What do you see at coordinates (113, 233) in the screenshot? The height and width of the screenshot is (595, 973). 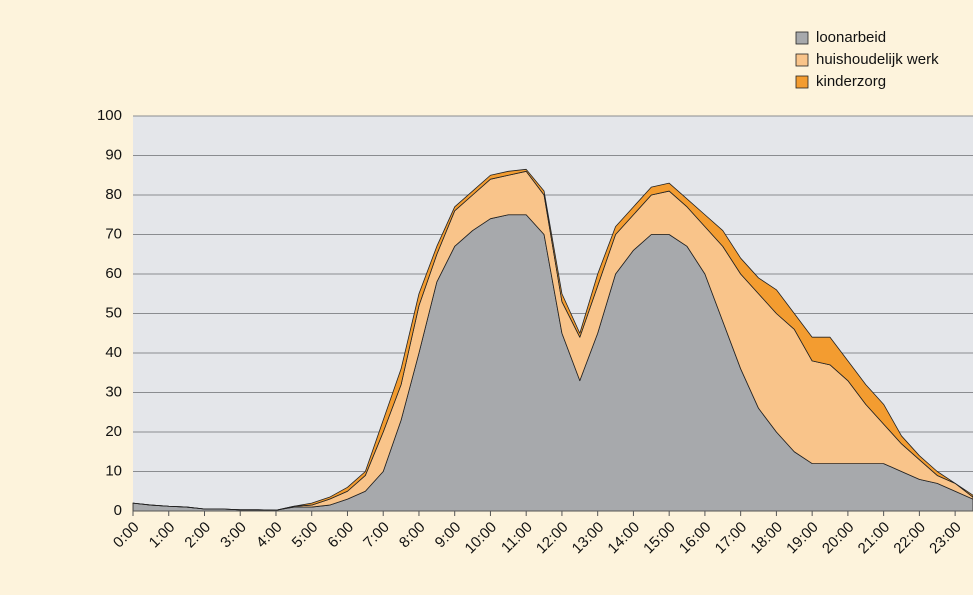 I see `y-tick-label: 70` at bounding box center [113, 233].